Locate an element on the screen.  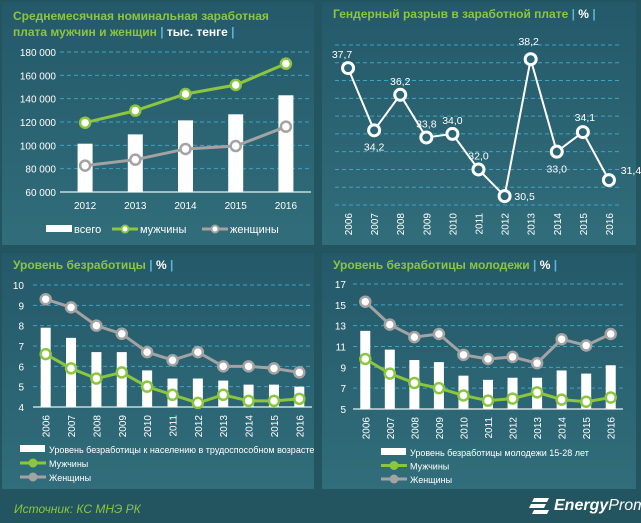
y-tick-label: 120 000 is located at coordinates (38, 123).